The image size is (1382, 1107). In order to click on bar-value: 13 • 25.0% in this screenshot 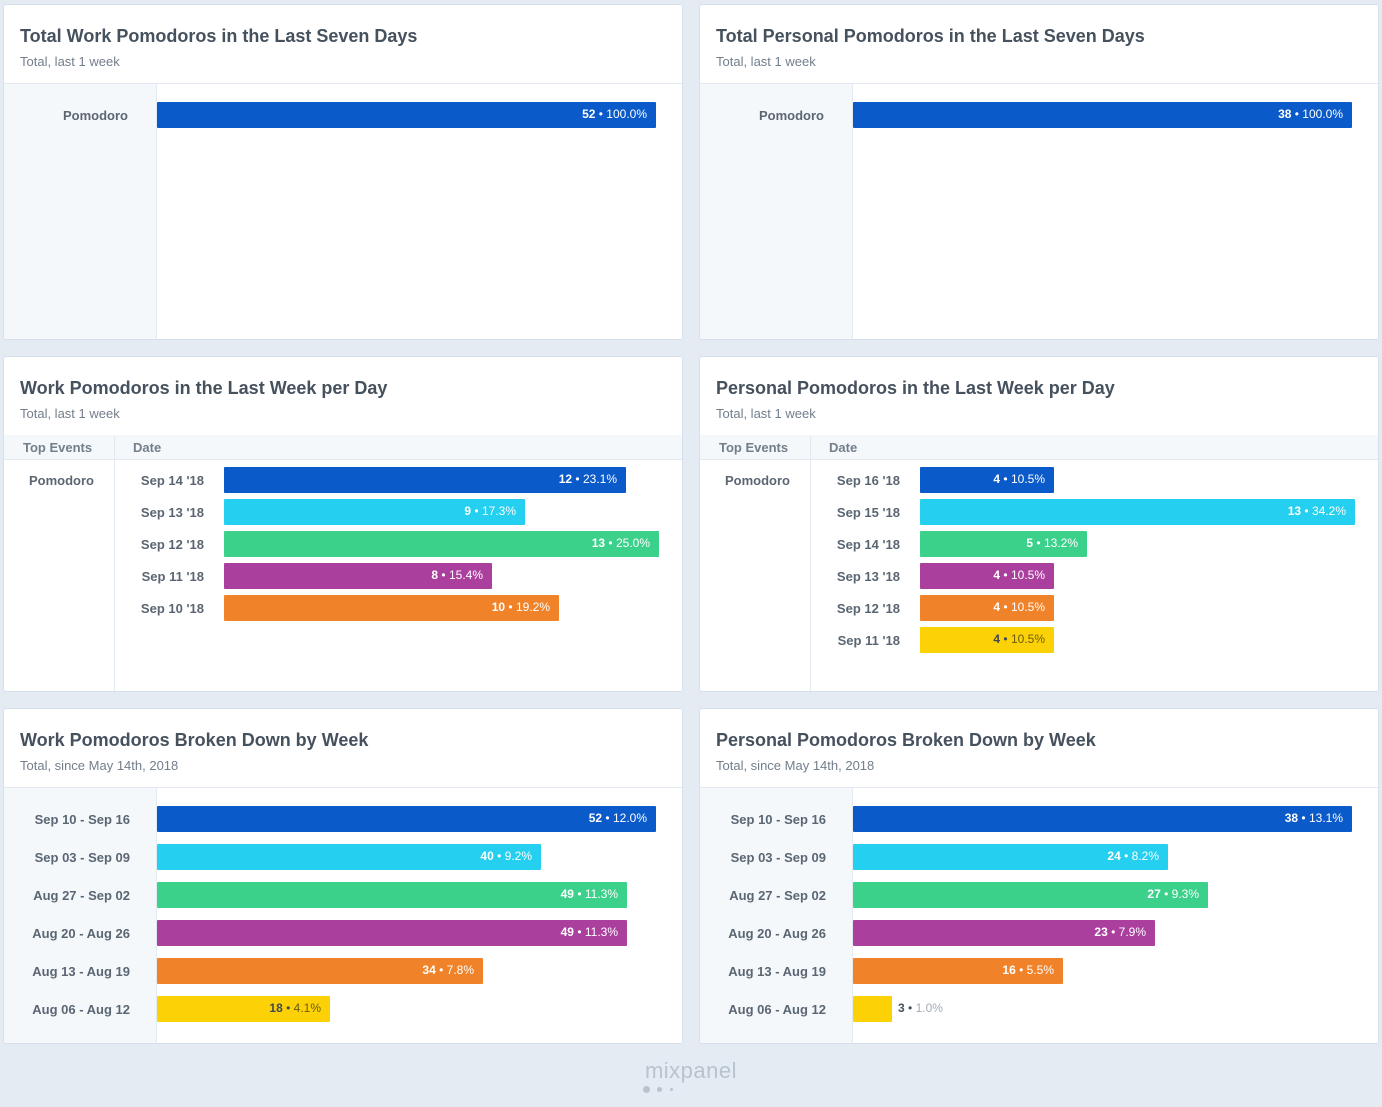, I will do `click(620, 543)`.